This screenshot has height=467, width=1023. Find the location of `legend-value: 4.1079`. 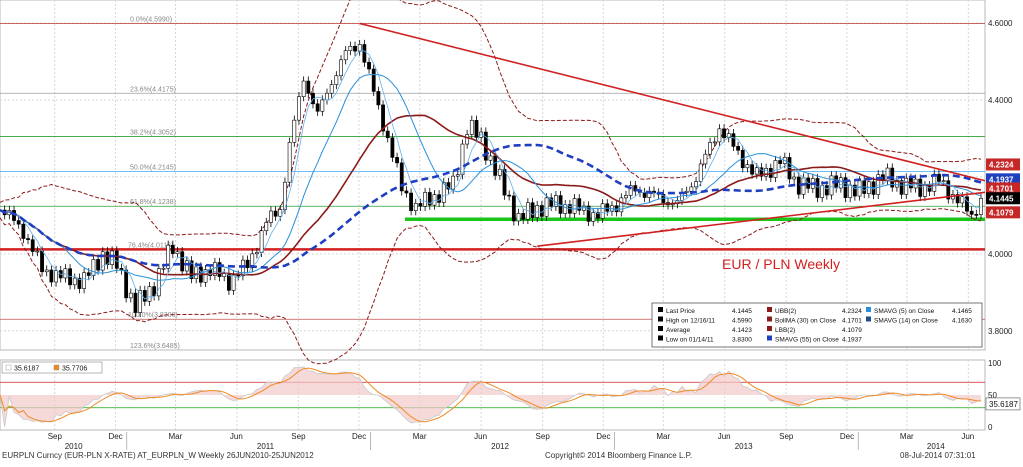

legend-value: 4.1079 is located at coordinates (852, 330).